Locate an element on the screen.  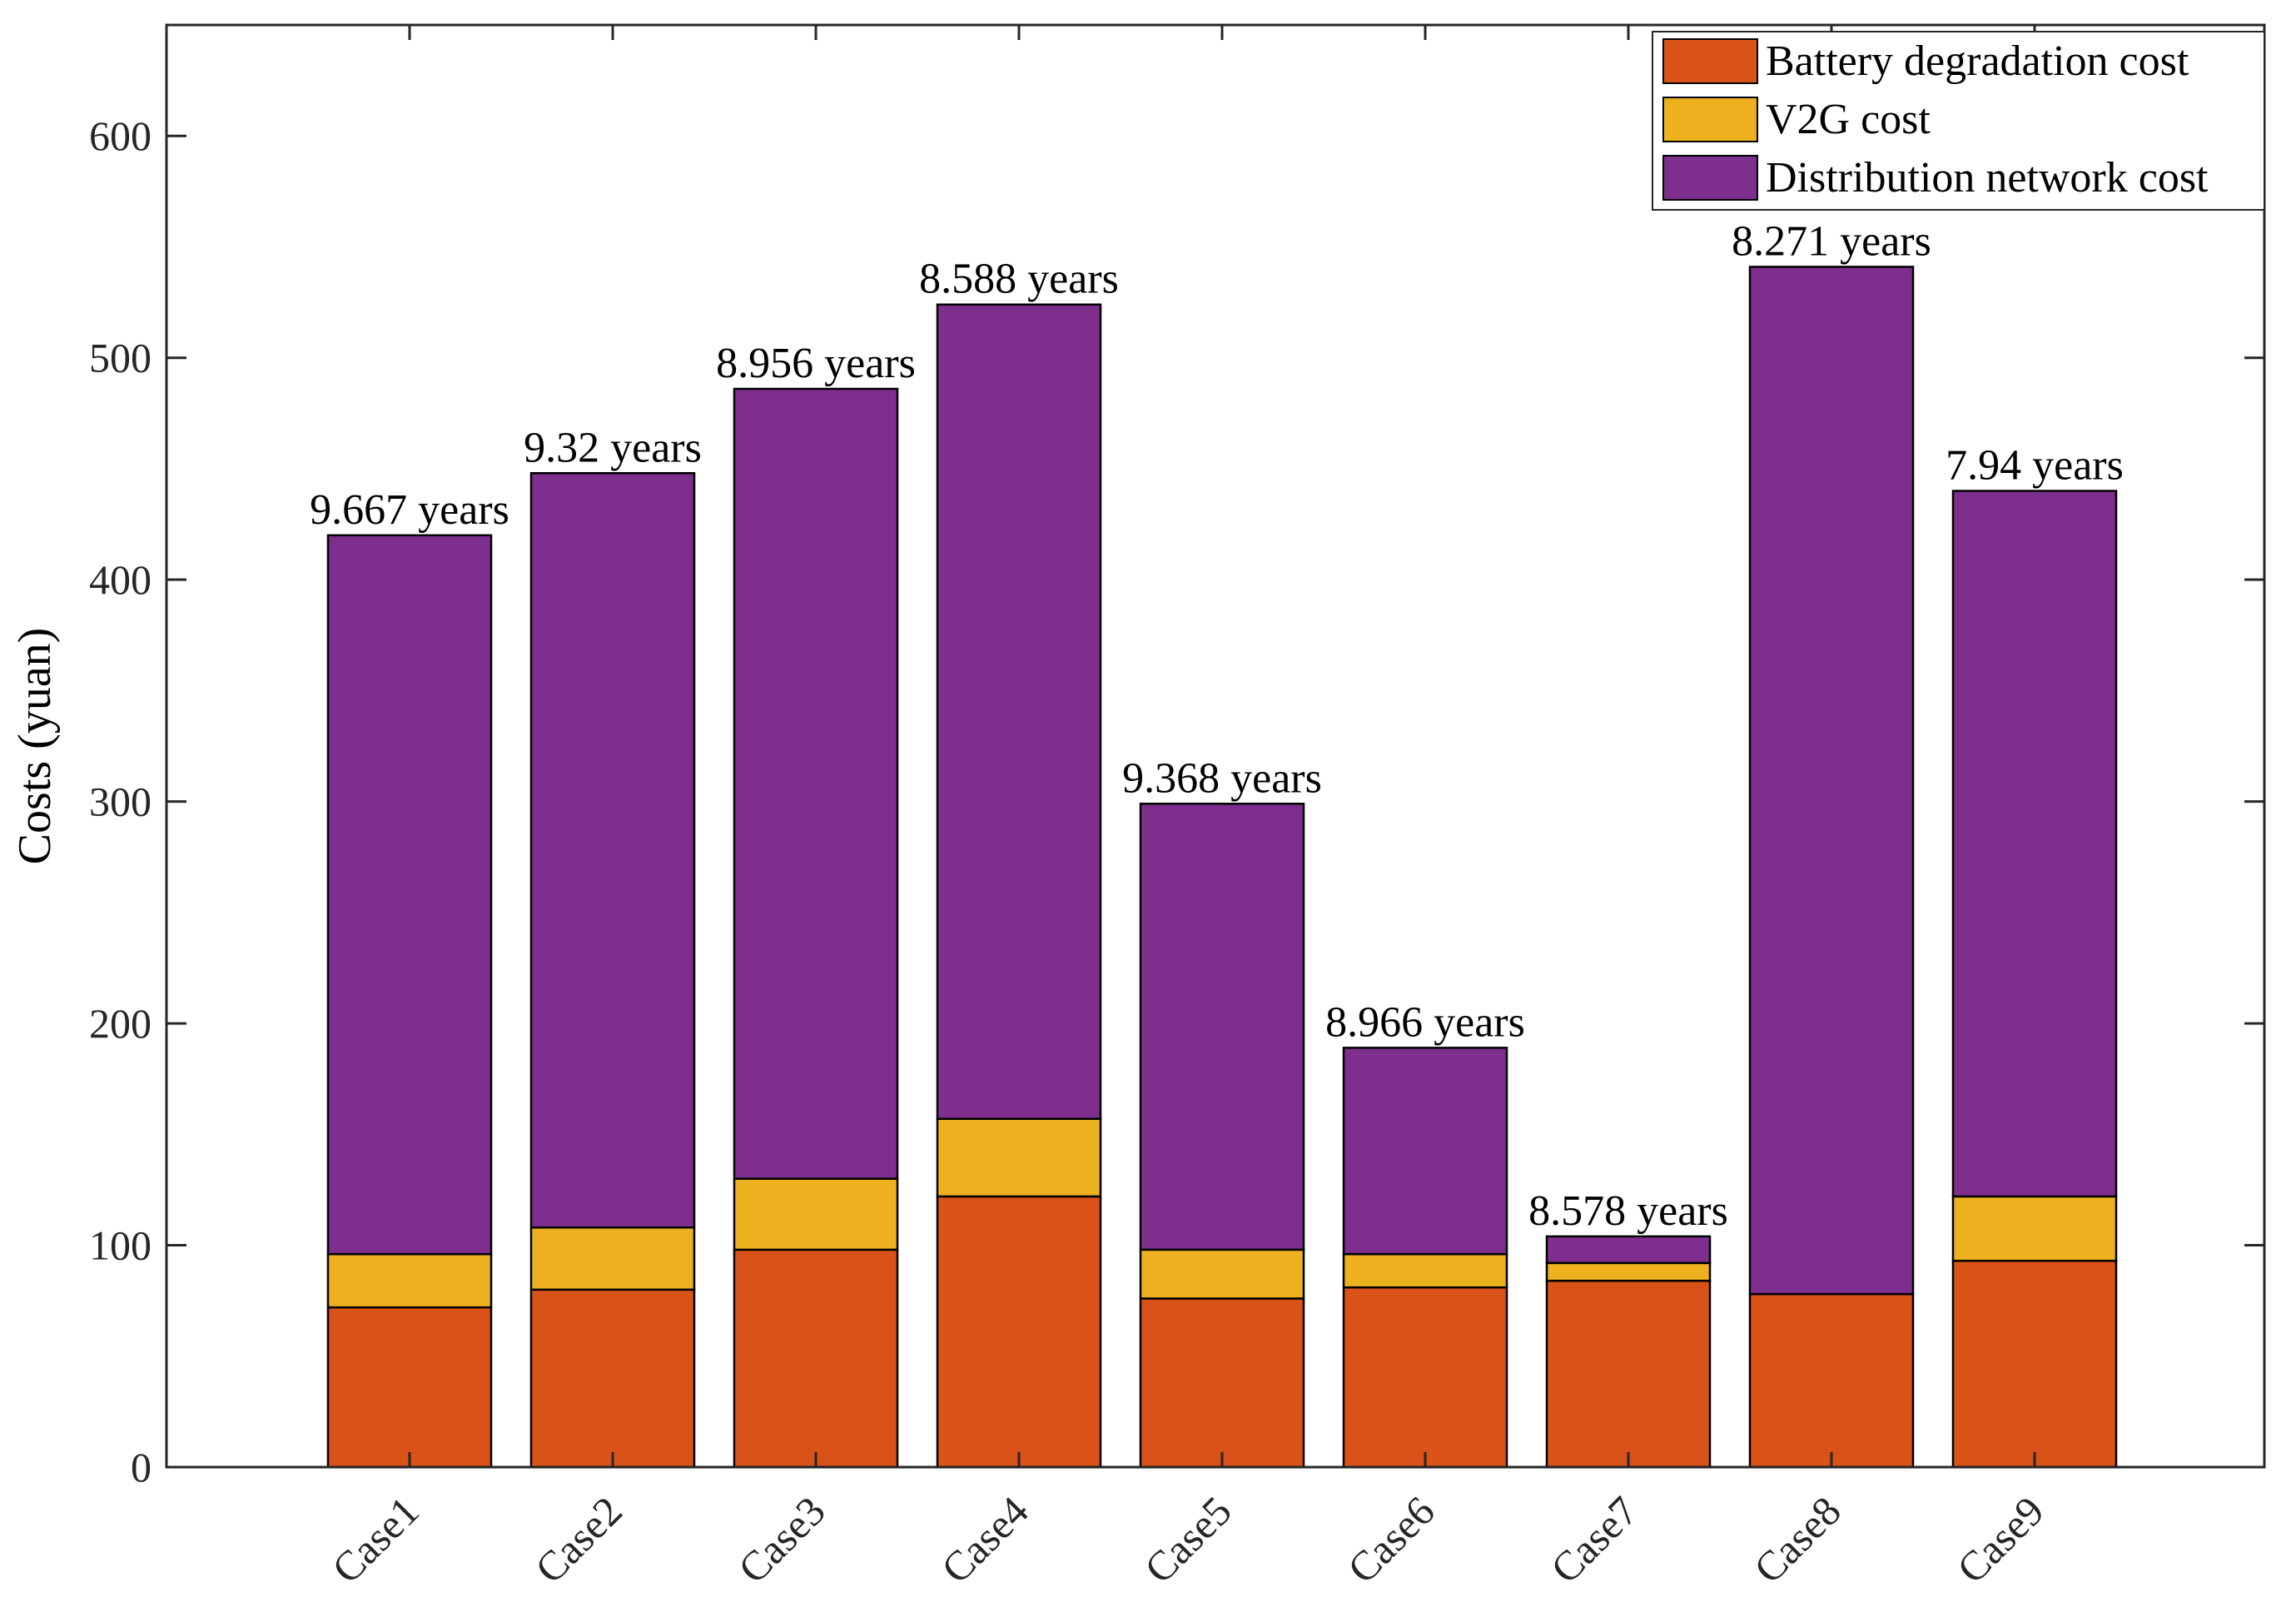
bar-battery-degradation-cost-case4 is located at coordinates (1019, 1332).